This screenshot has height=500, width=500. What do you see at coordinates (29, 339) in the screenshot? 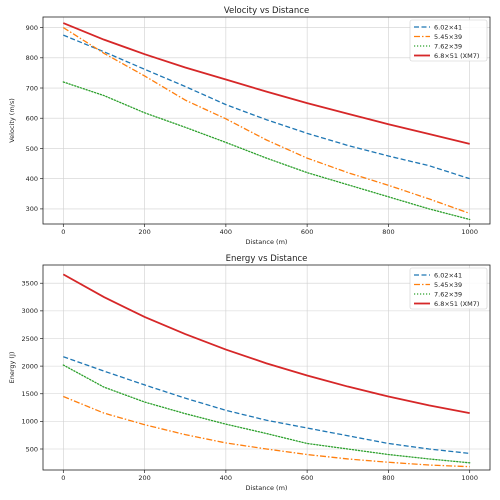
I see `y-tick-label: 2500` at bounding box center [29, 339].